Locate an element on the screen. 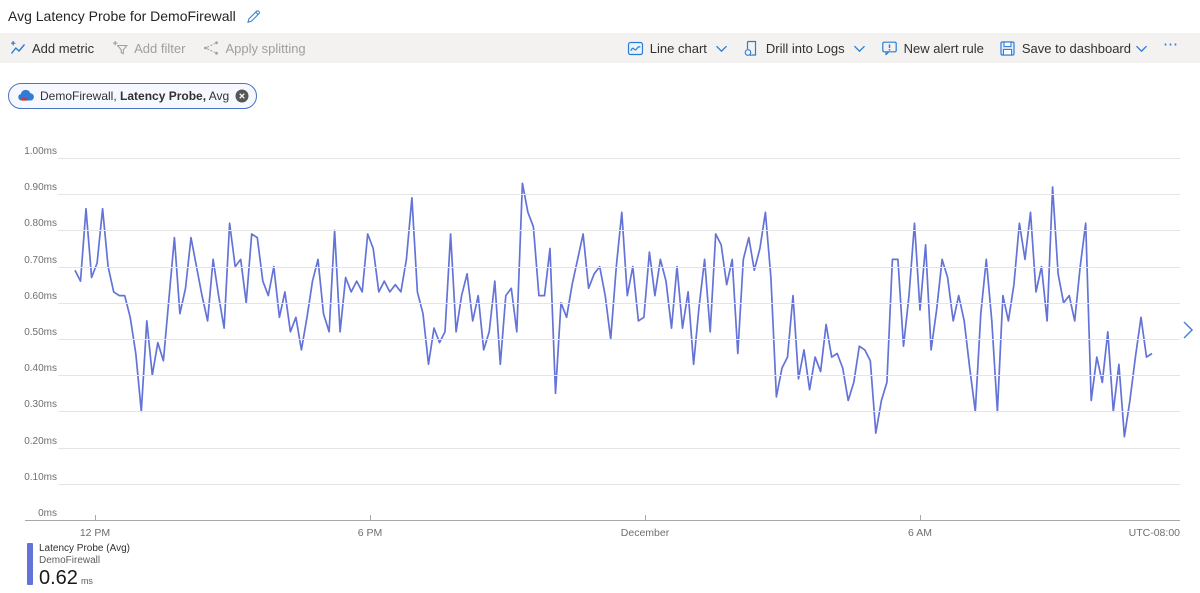 The height and width of the screenshot is (593, 1200). pill-resource: DemoFirewall, is located at coordinates (78, 96).